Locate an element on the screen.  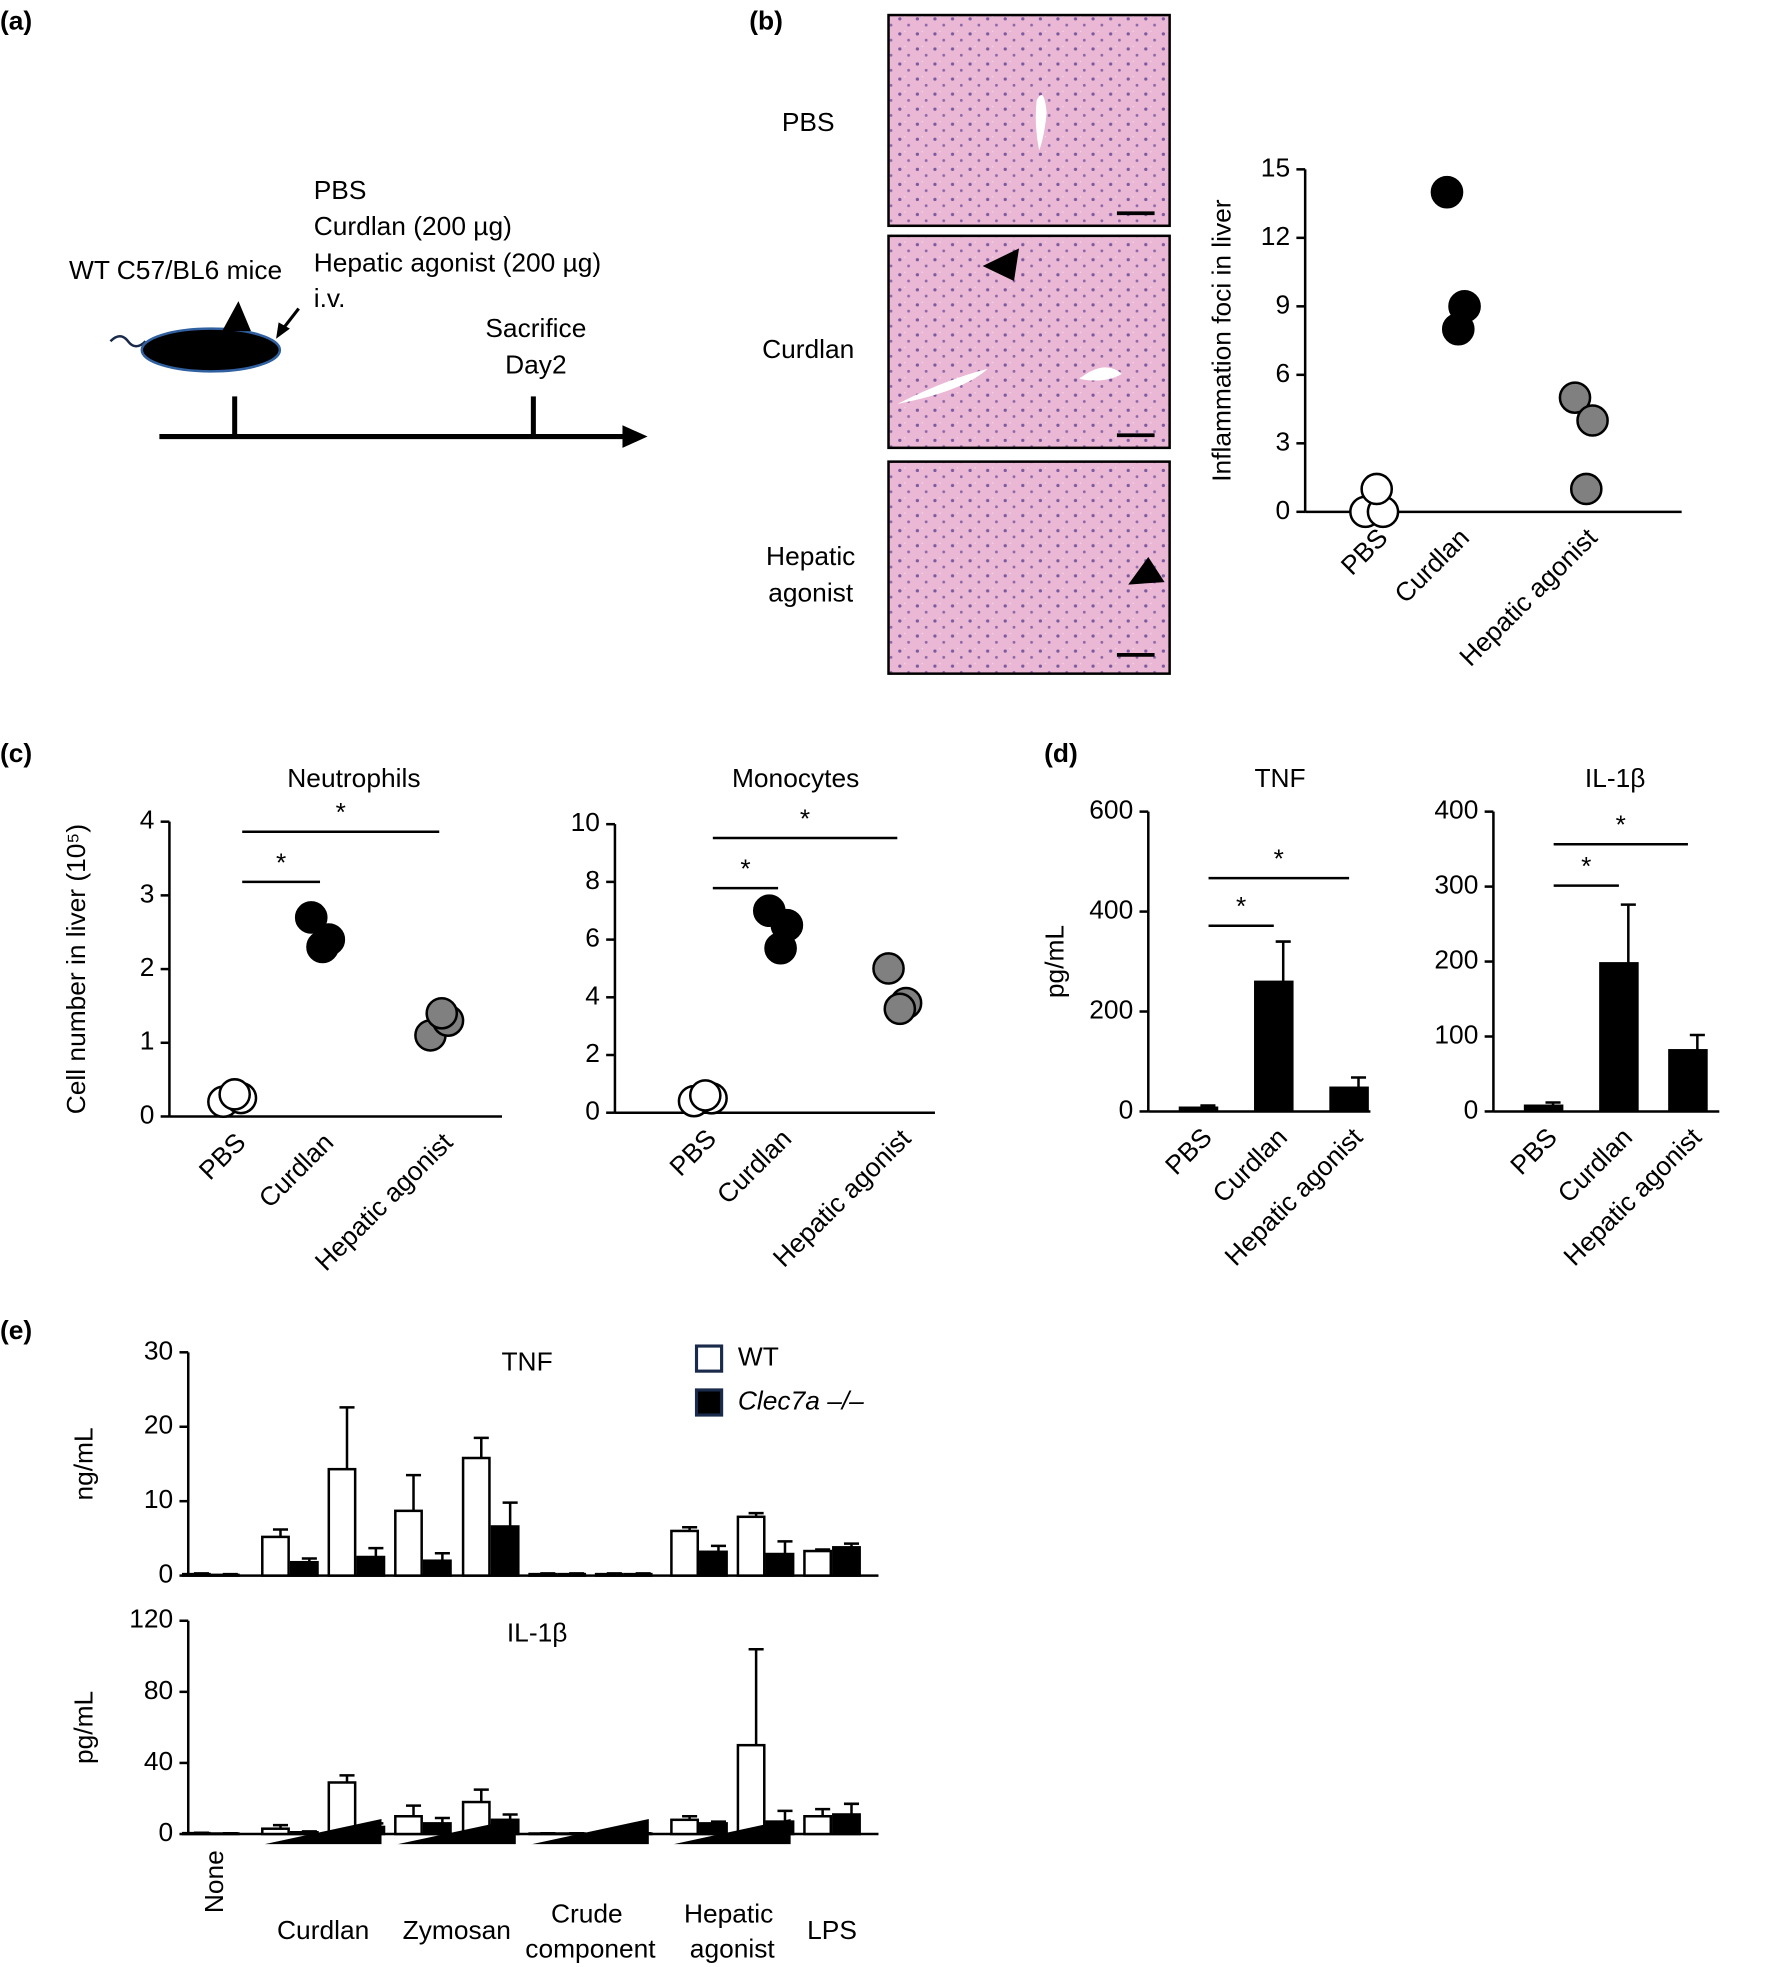
x-tick-label: Curdlan is located at coordinates (1432, 565).